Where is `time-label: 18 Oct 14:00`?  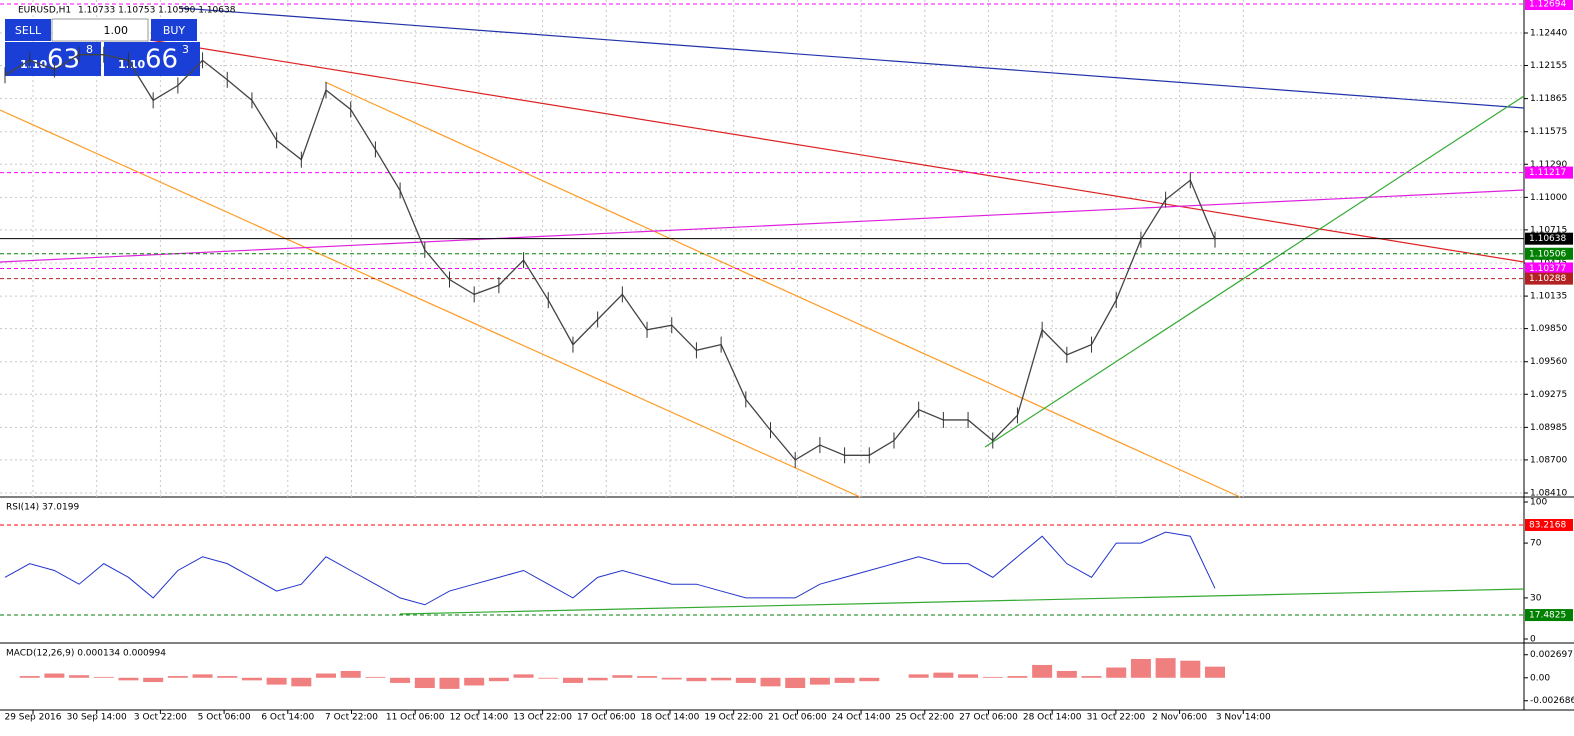 time-label: 18 Oct 14:00 is located at coordinates (670, 718).